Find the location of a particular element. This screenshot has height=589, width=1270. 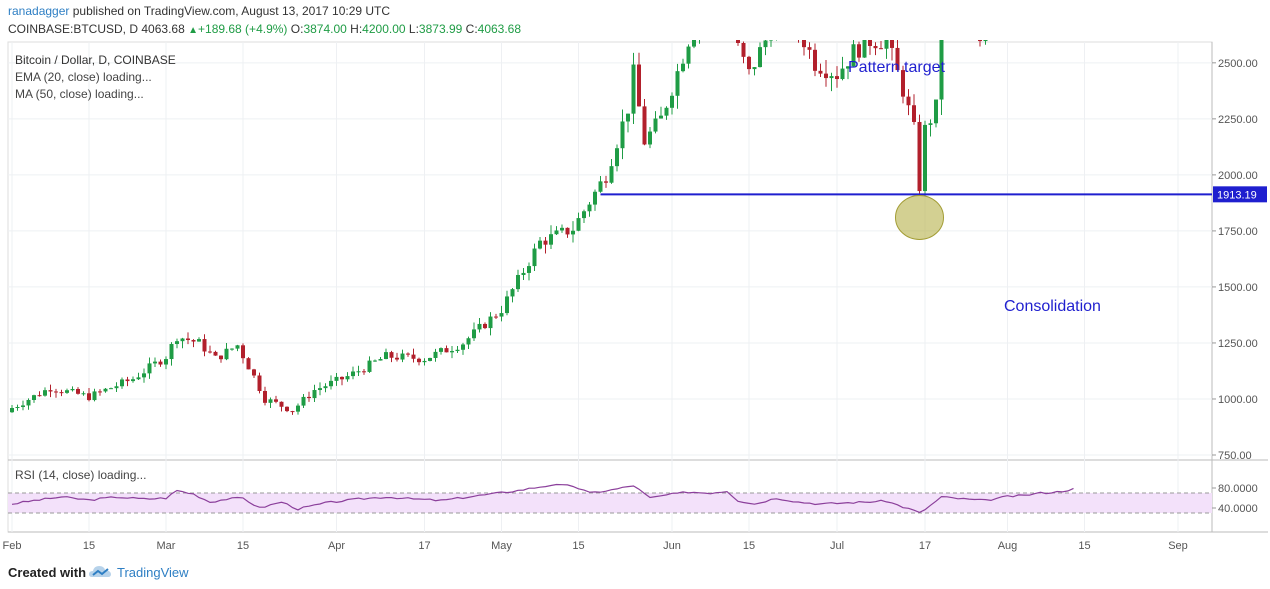

price-tick-label: 2250.00 is located at coordinates (1238, 120).